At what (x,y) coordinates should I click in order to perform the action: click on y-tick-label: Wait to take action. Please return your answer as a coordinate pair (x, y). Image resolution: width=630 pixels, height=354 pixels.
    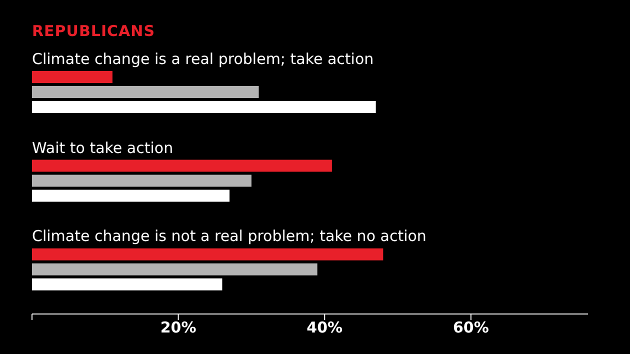
    Looking at the image, I should click on (103, 147).